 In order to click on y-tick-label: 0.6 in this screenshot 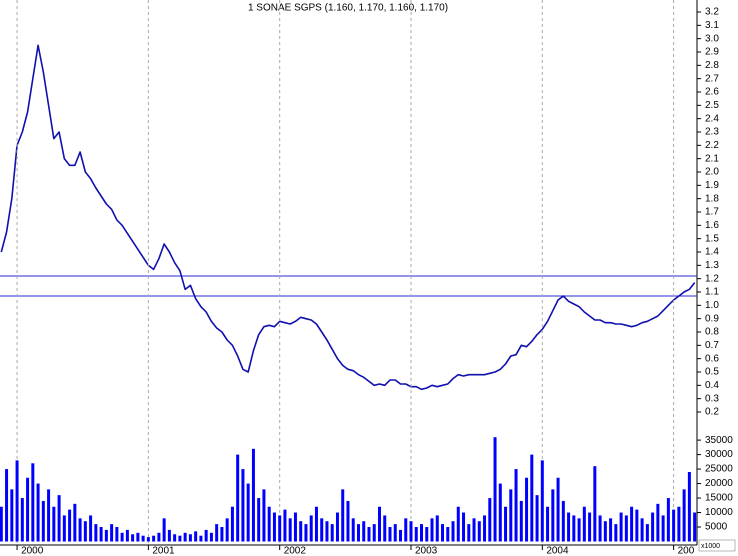, I will do `click(712, 358)`.